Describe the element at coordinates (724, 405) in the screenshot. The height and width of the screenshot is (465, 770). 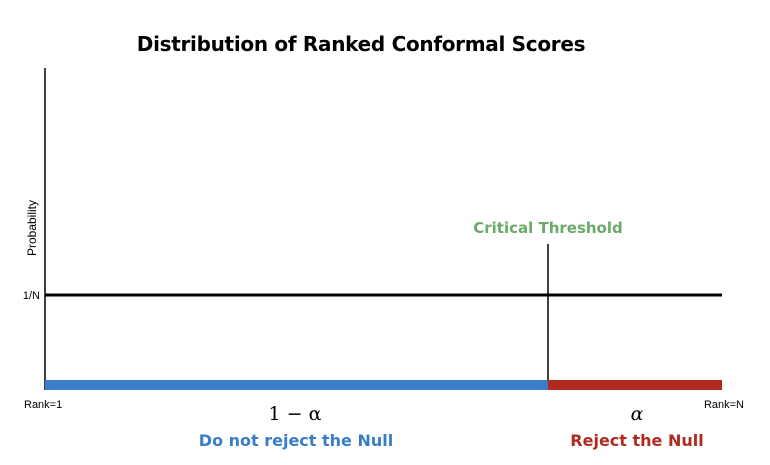
I see `x-label-rank-n: Rank=N` at that location.